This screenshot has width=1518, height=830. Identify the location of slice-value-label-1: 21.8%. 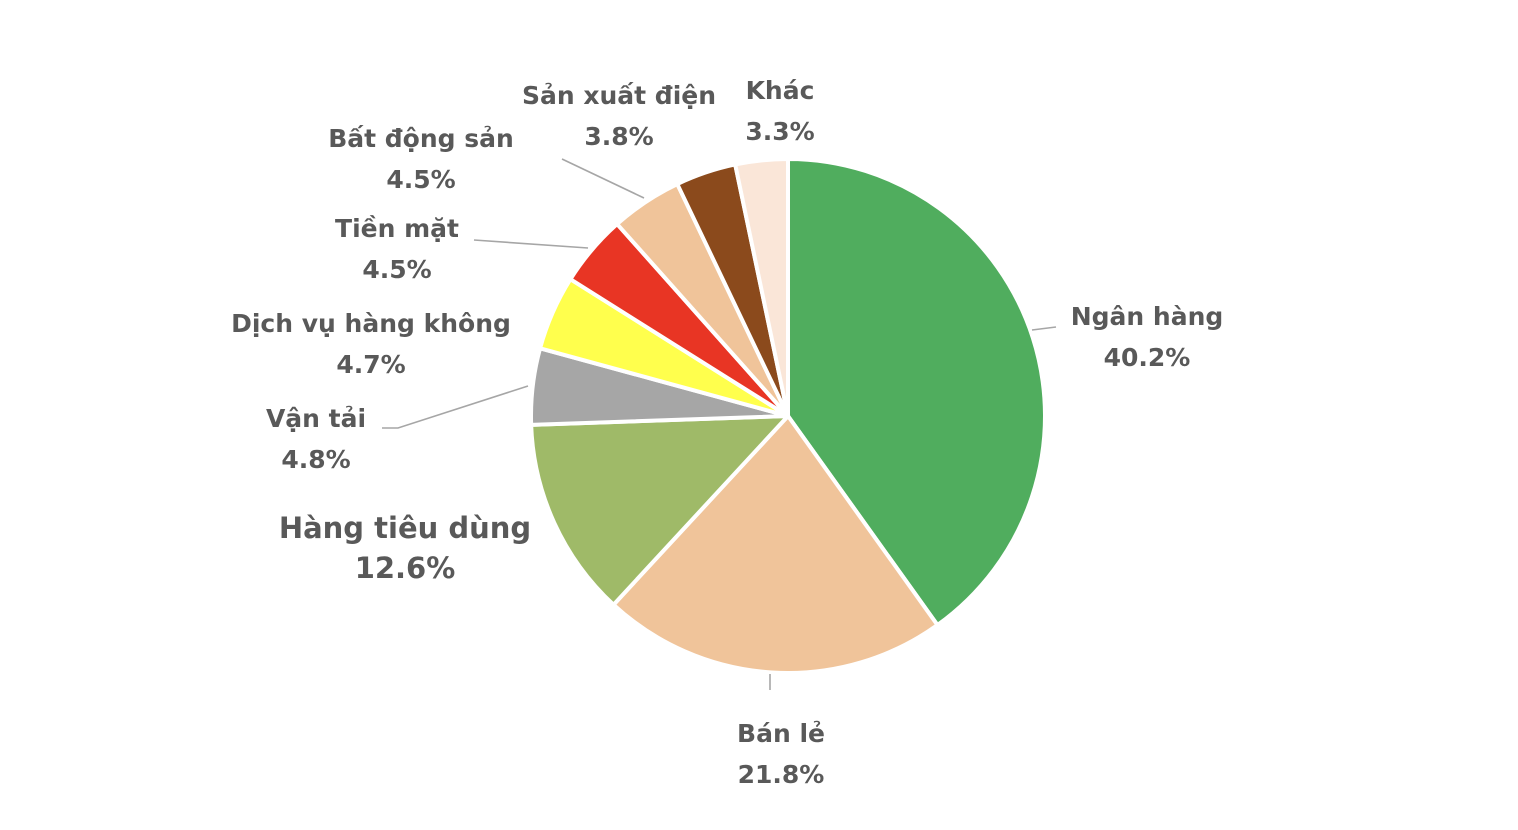
(781, 774).